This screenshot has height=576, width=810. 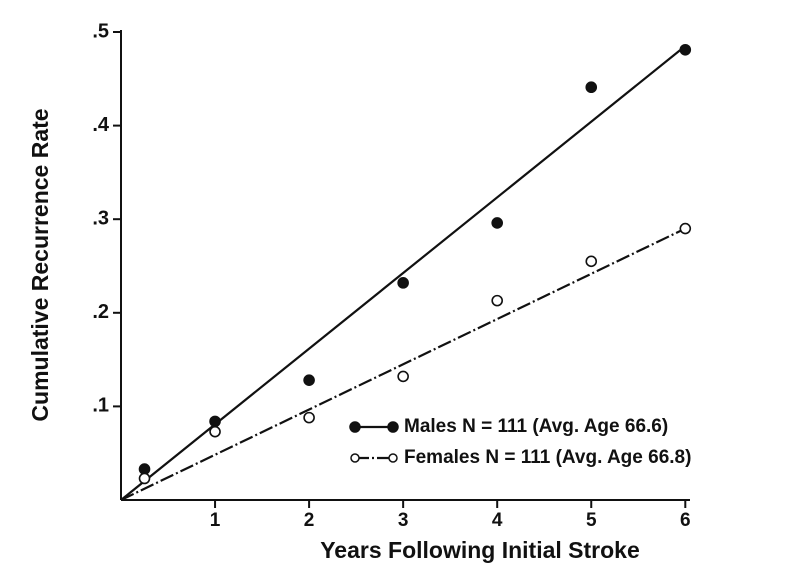 I want to click on legend-label: Females N = 111 (Avg. Age 66.8), so click(x=547, y=457).